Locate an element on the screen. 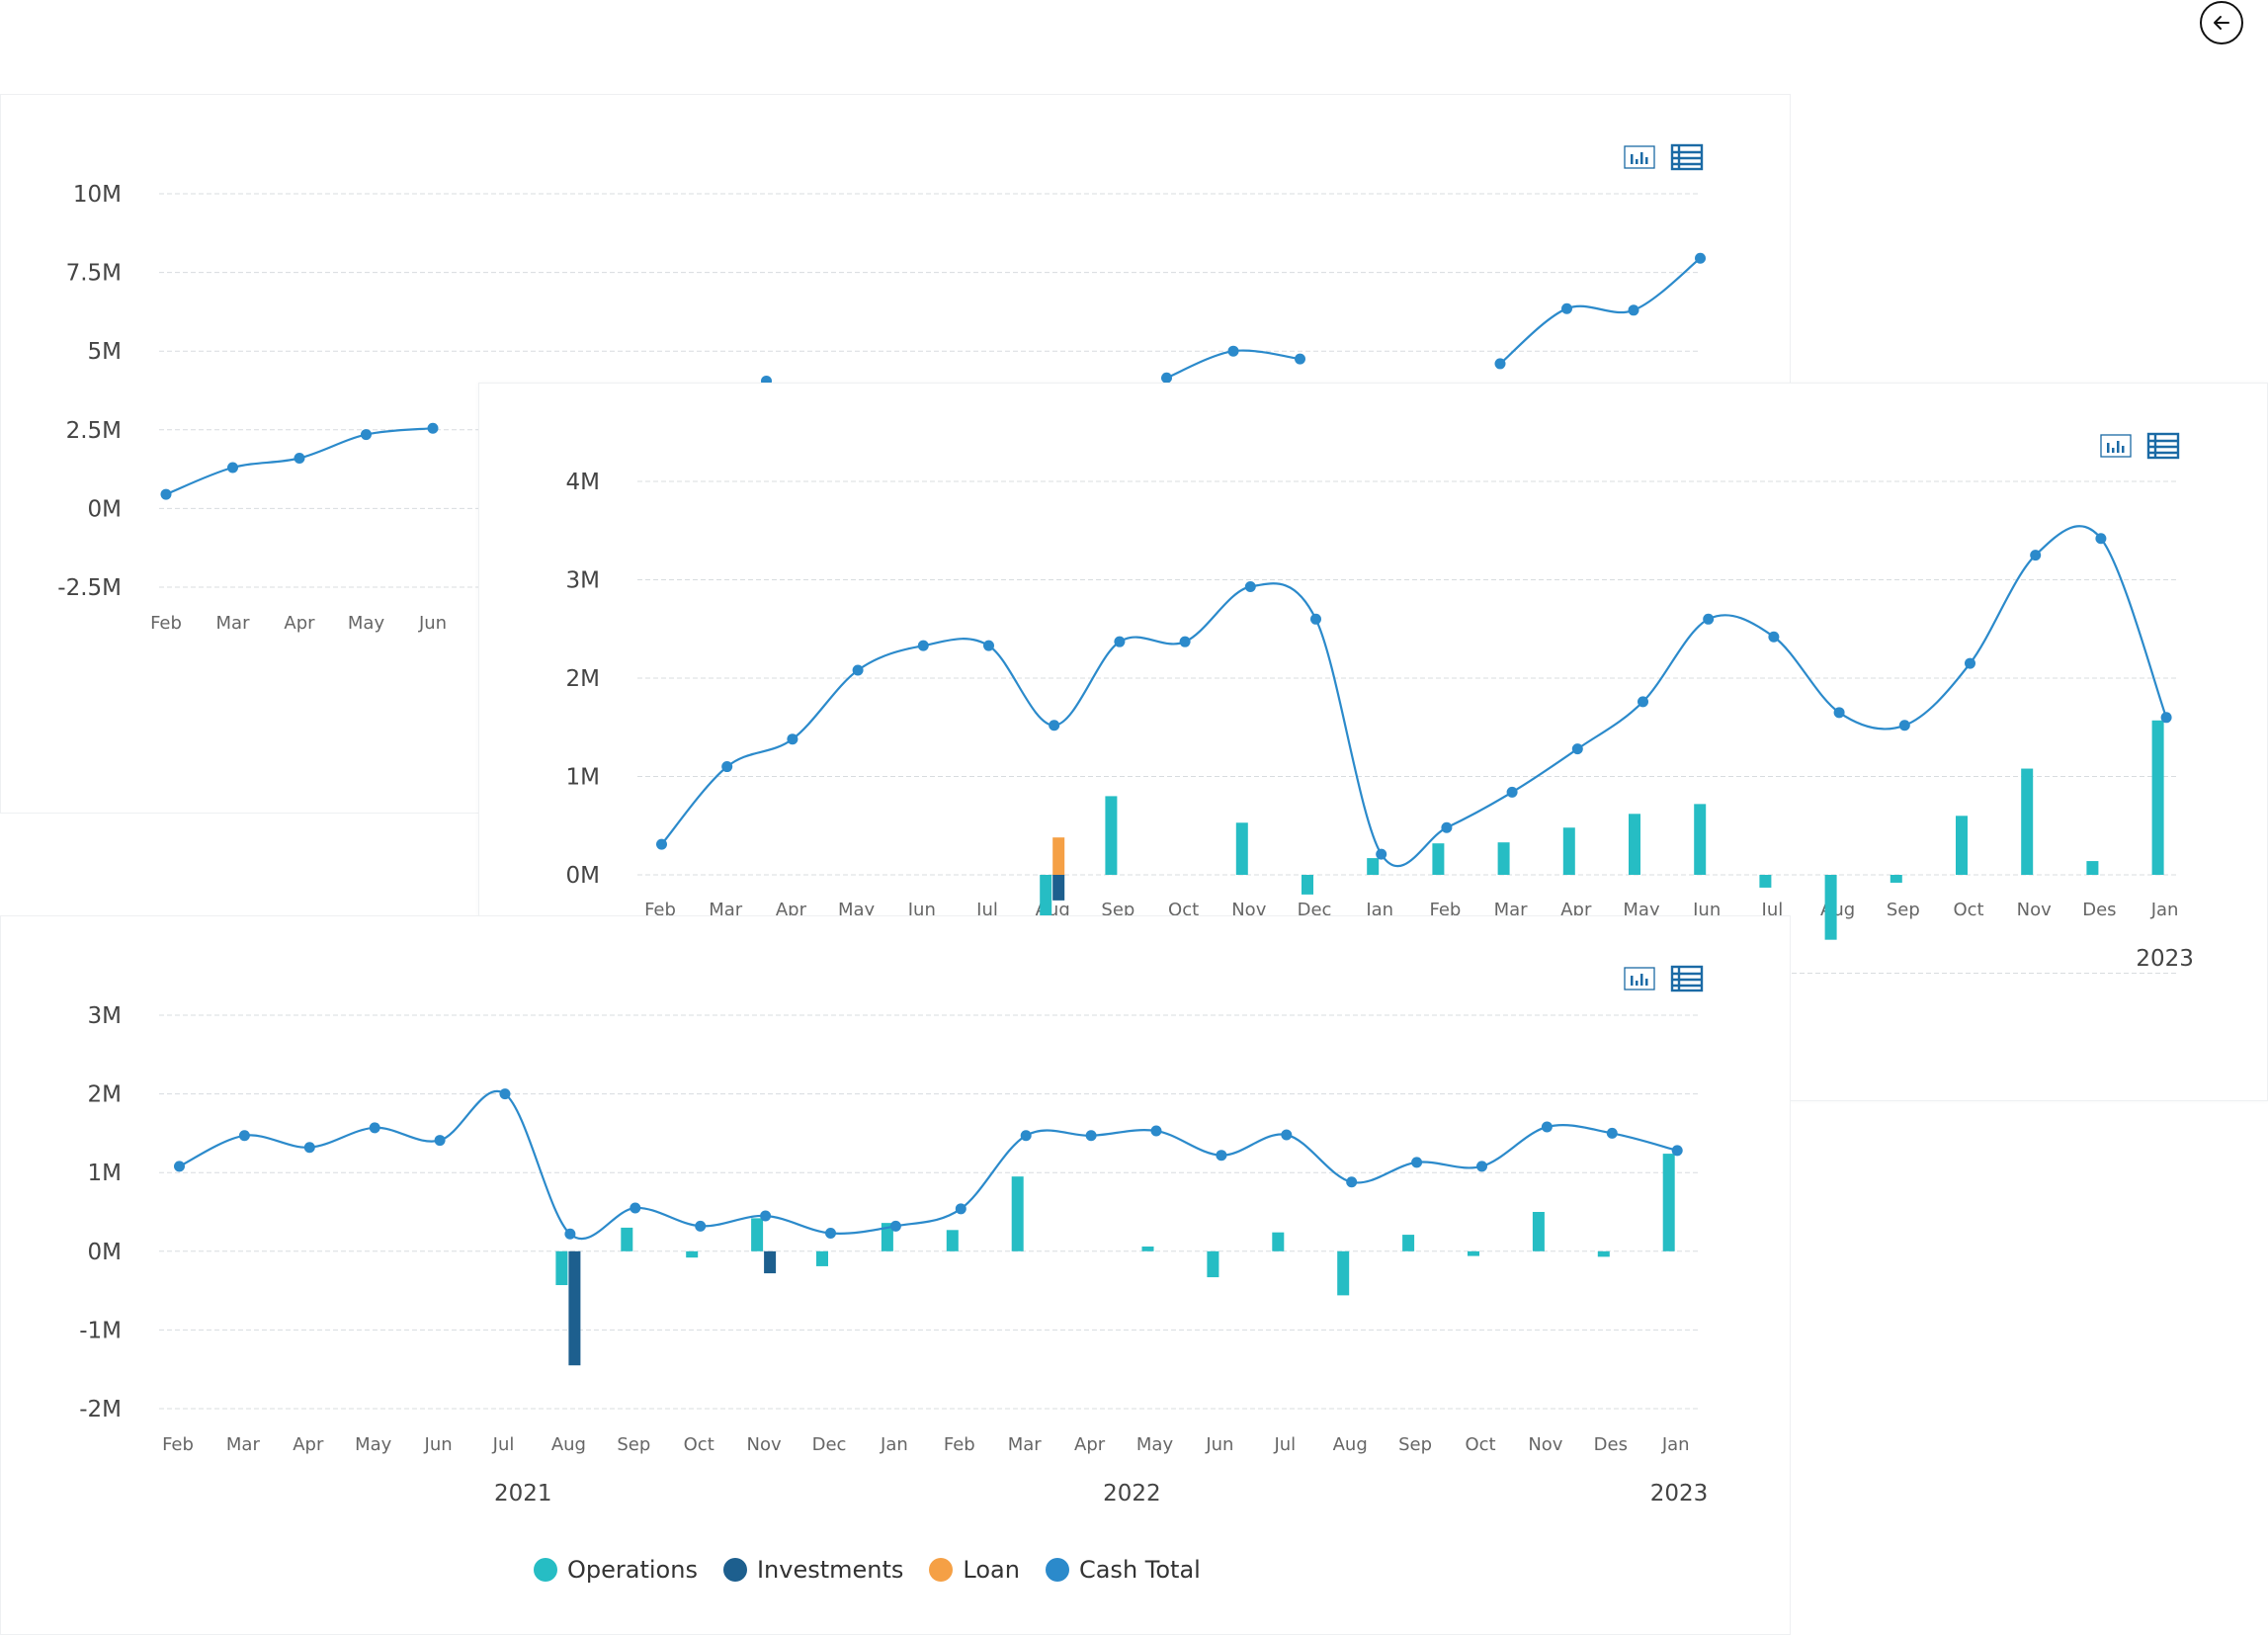  x-tick-label: May is located at coordinates (1641, 910).